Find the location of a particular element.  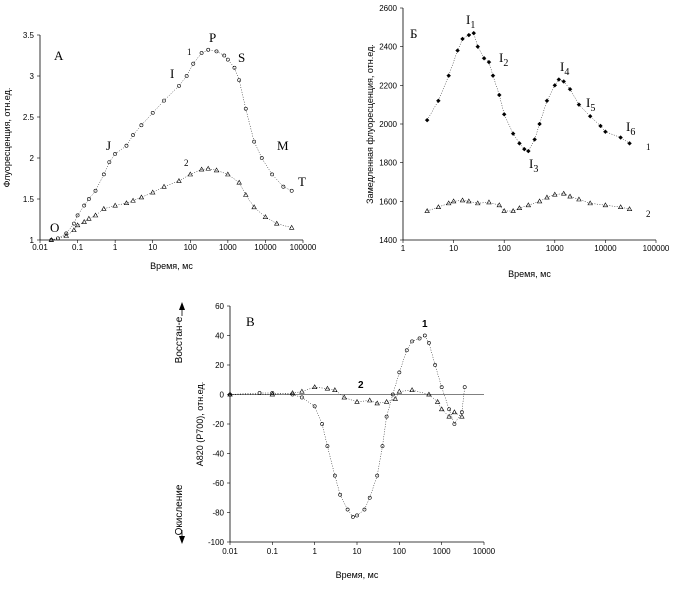

y-tick-label: 0 is located at coordinates (222, 395).